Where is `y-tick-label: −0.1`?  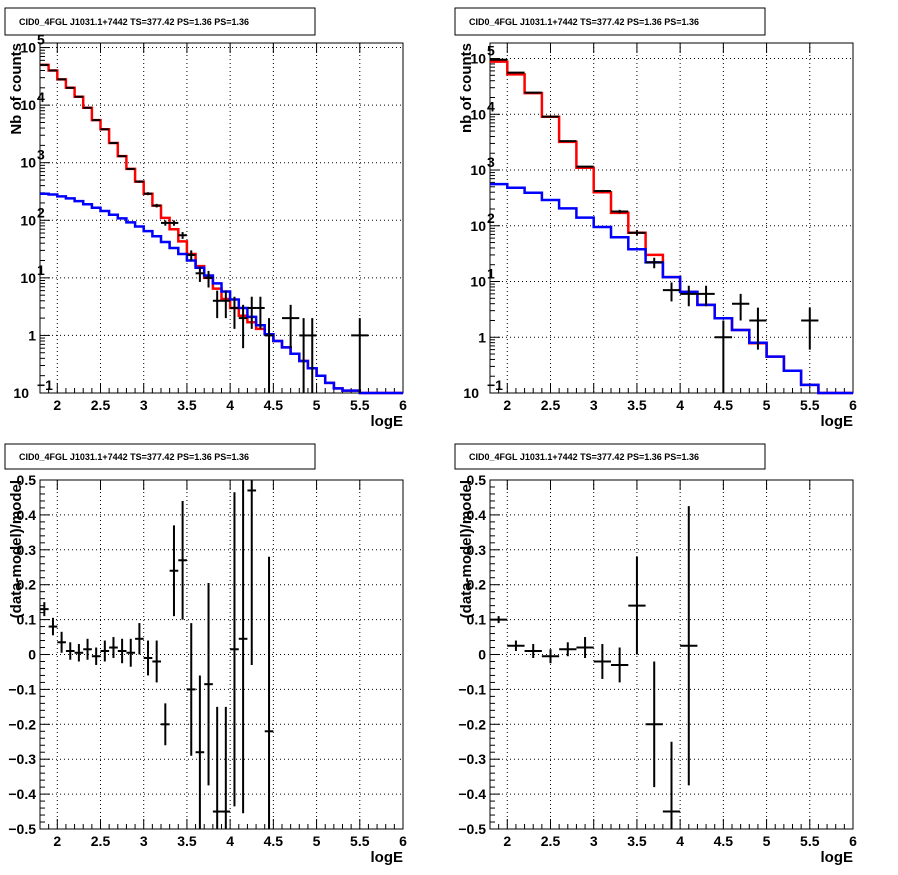 y-tick-label: −0.1 is located at coordinates (22, 689).